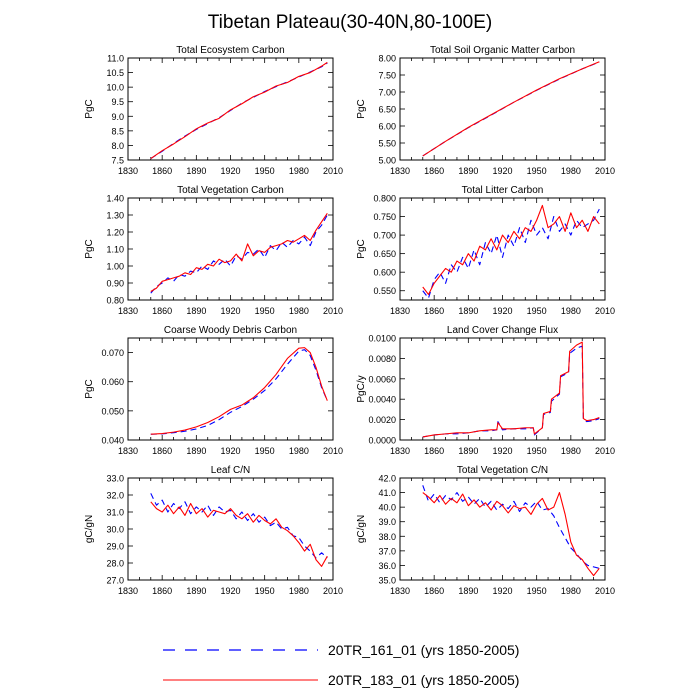 The width and height of the screenshot is (700, 700). What do you see at coordinates (382, 379) in the screenshot?
I see `y-tick-label: 0.0060` at bounding box center [382, 379].